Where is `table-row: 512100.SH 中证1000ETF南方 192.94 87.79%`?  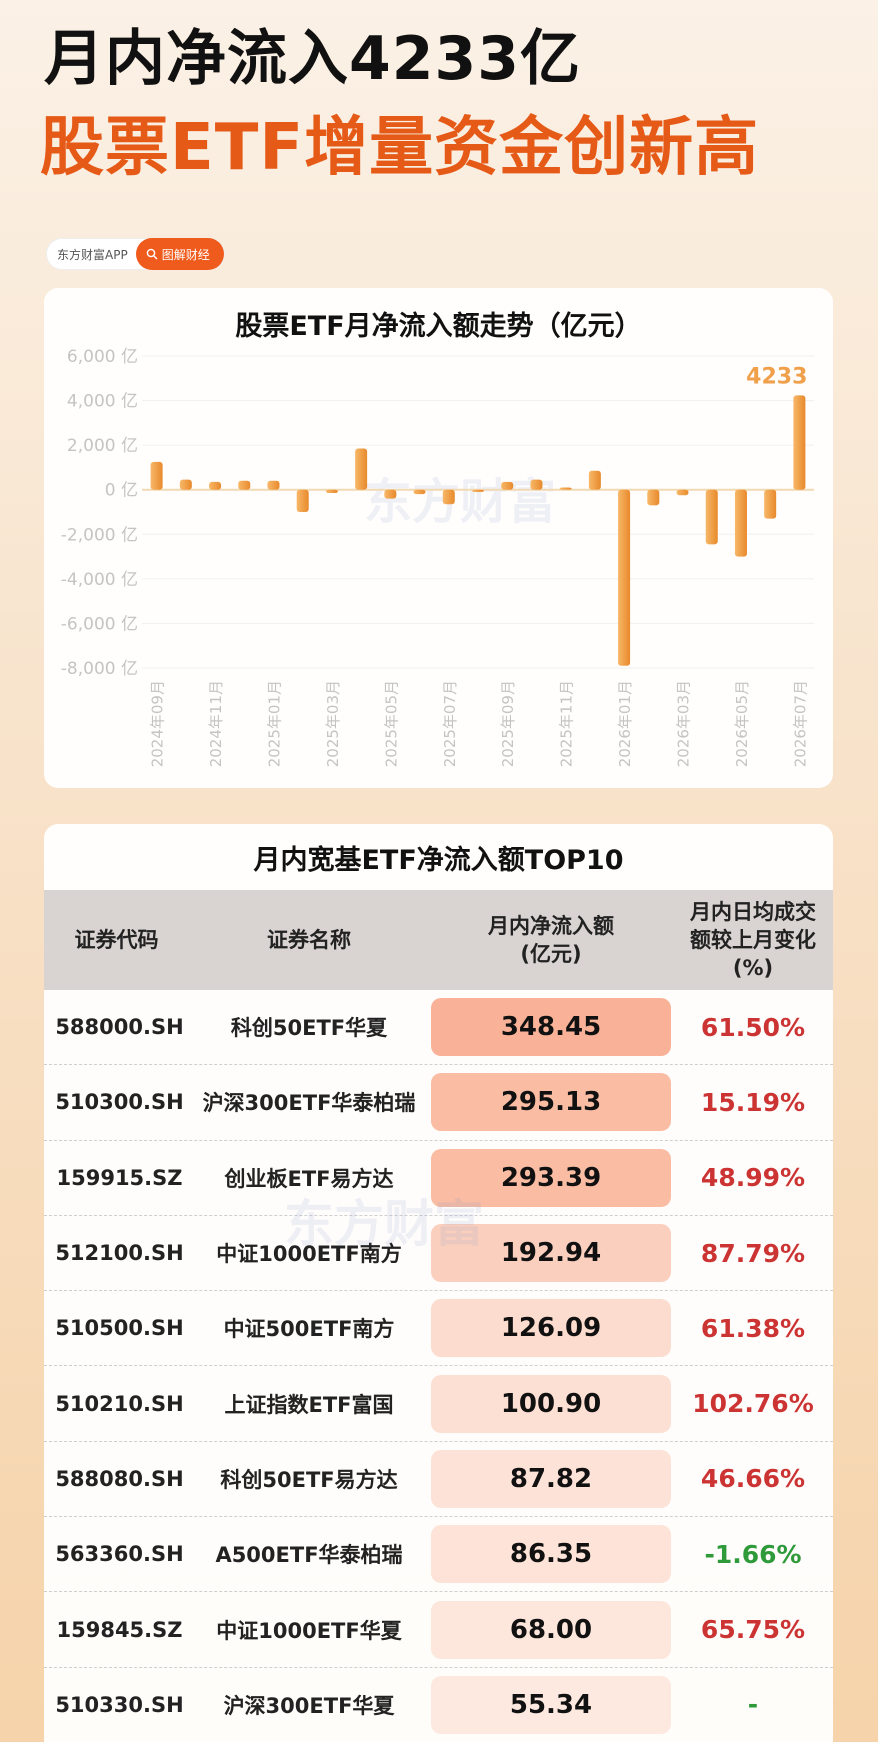
table-row: 512100.SH 中证1000ETF南方 192.94 87.79% is located at coordinates (438, 1254).